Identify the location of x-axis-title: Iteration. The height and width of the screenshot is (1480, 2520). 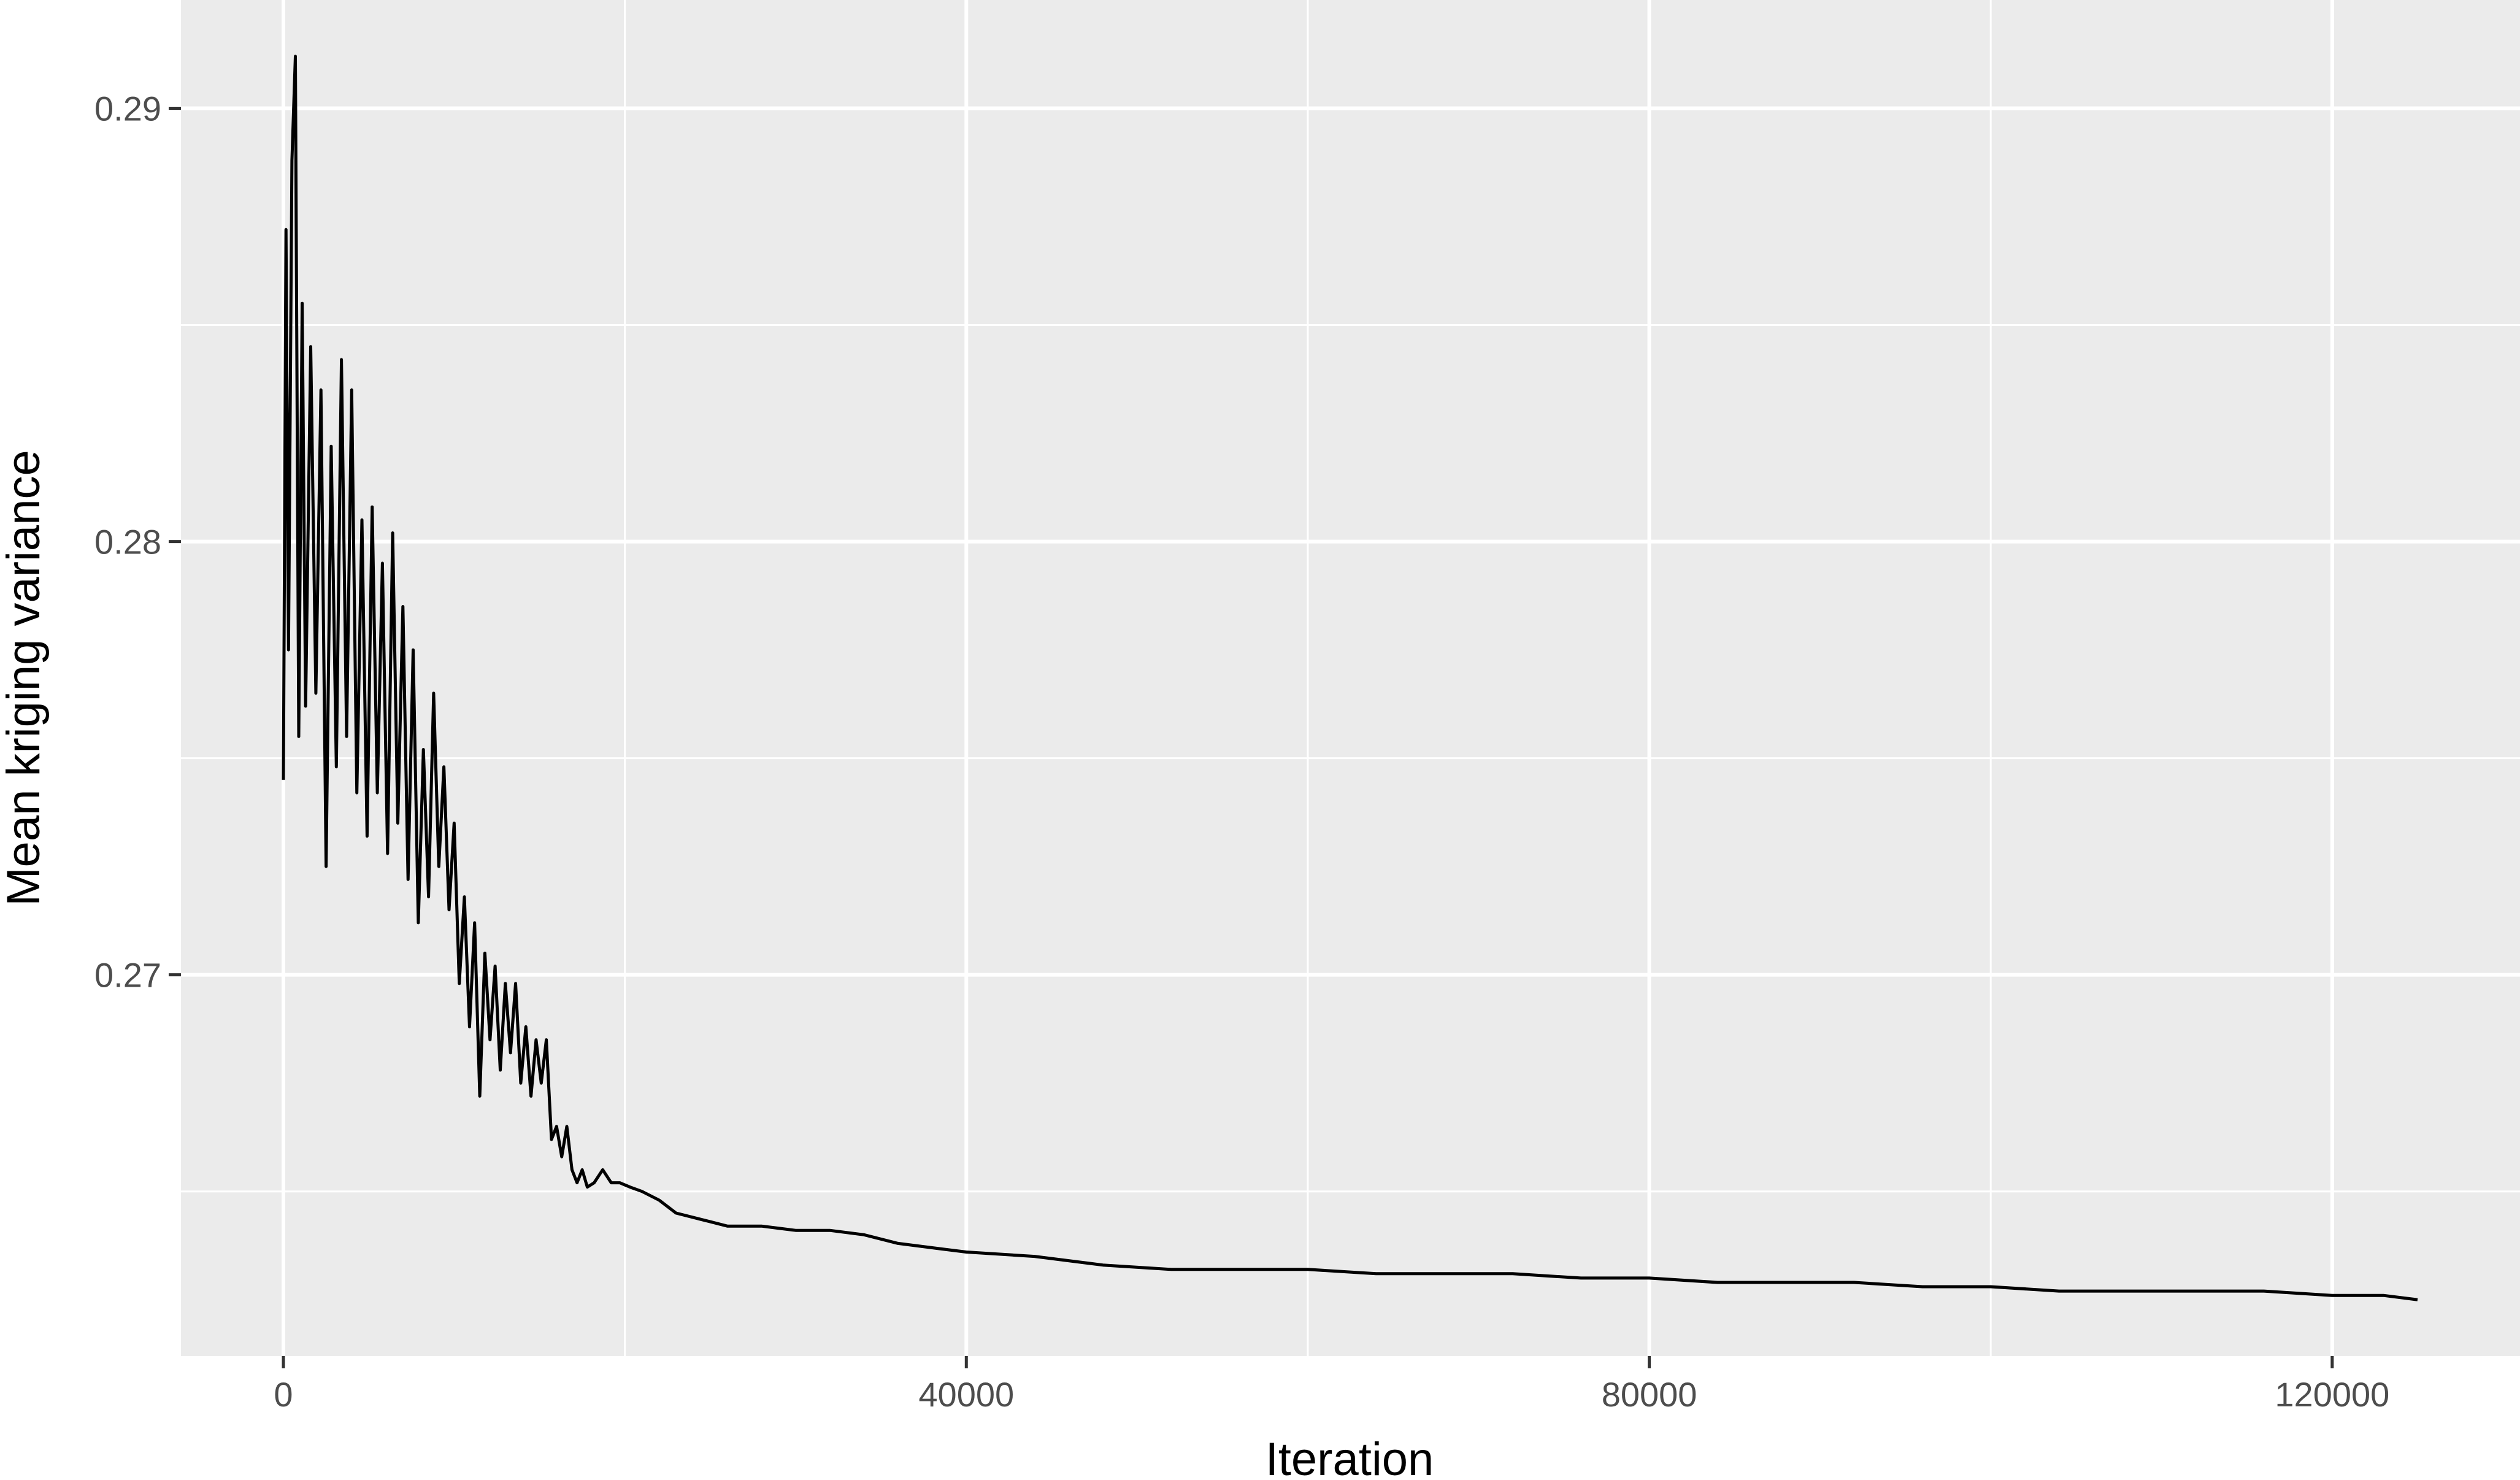
(1350, 1456).